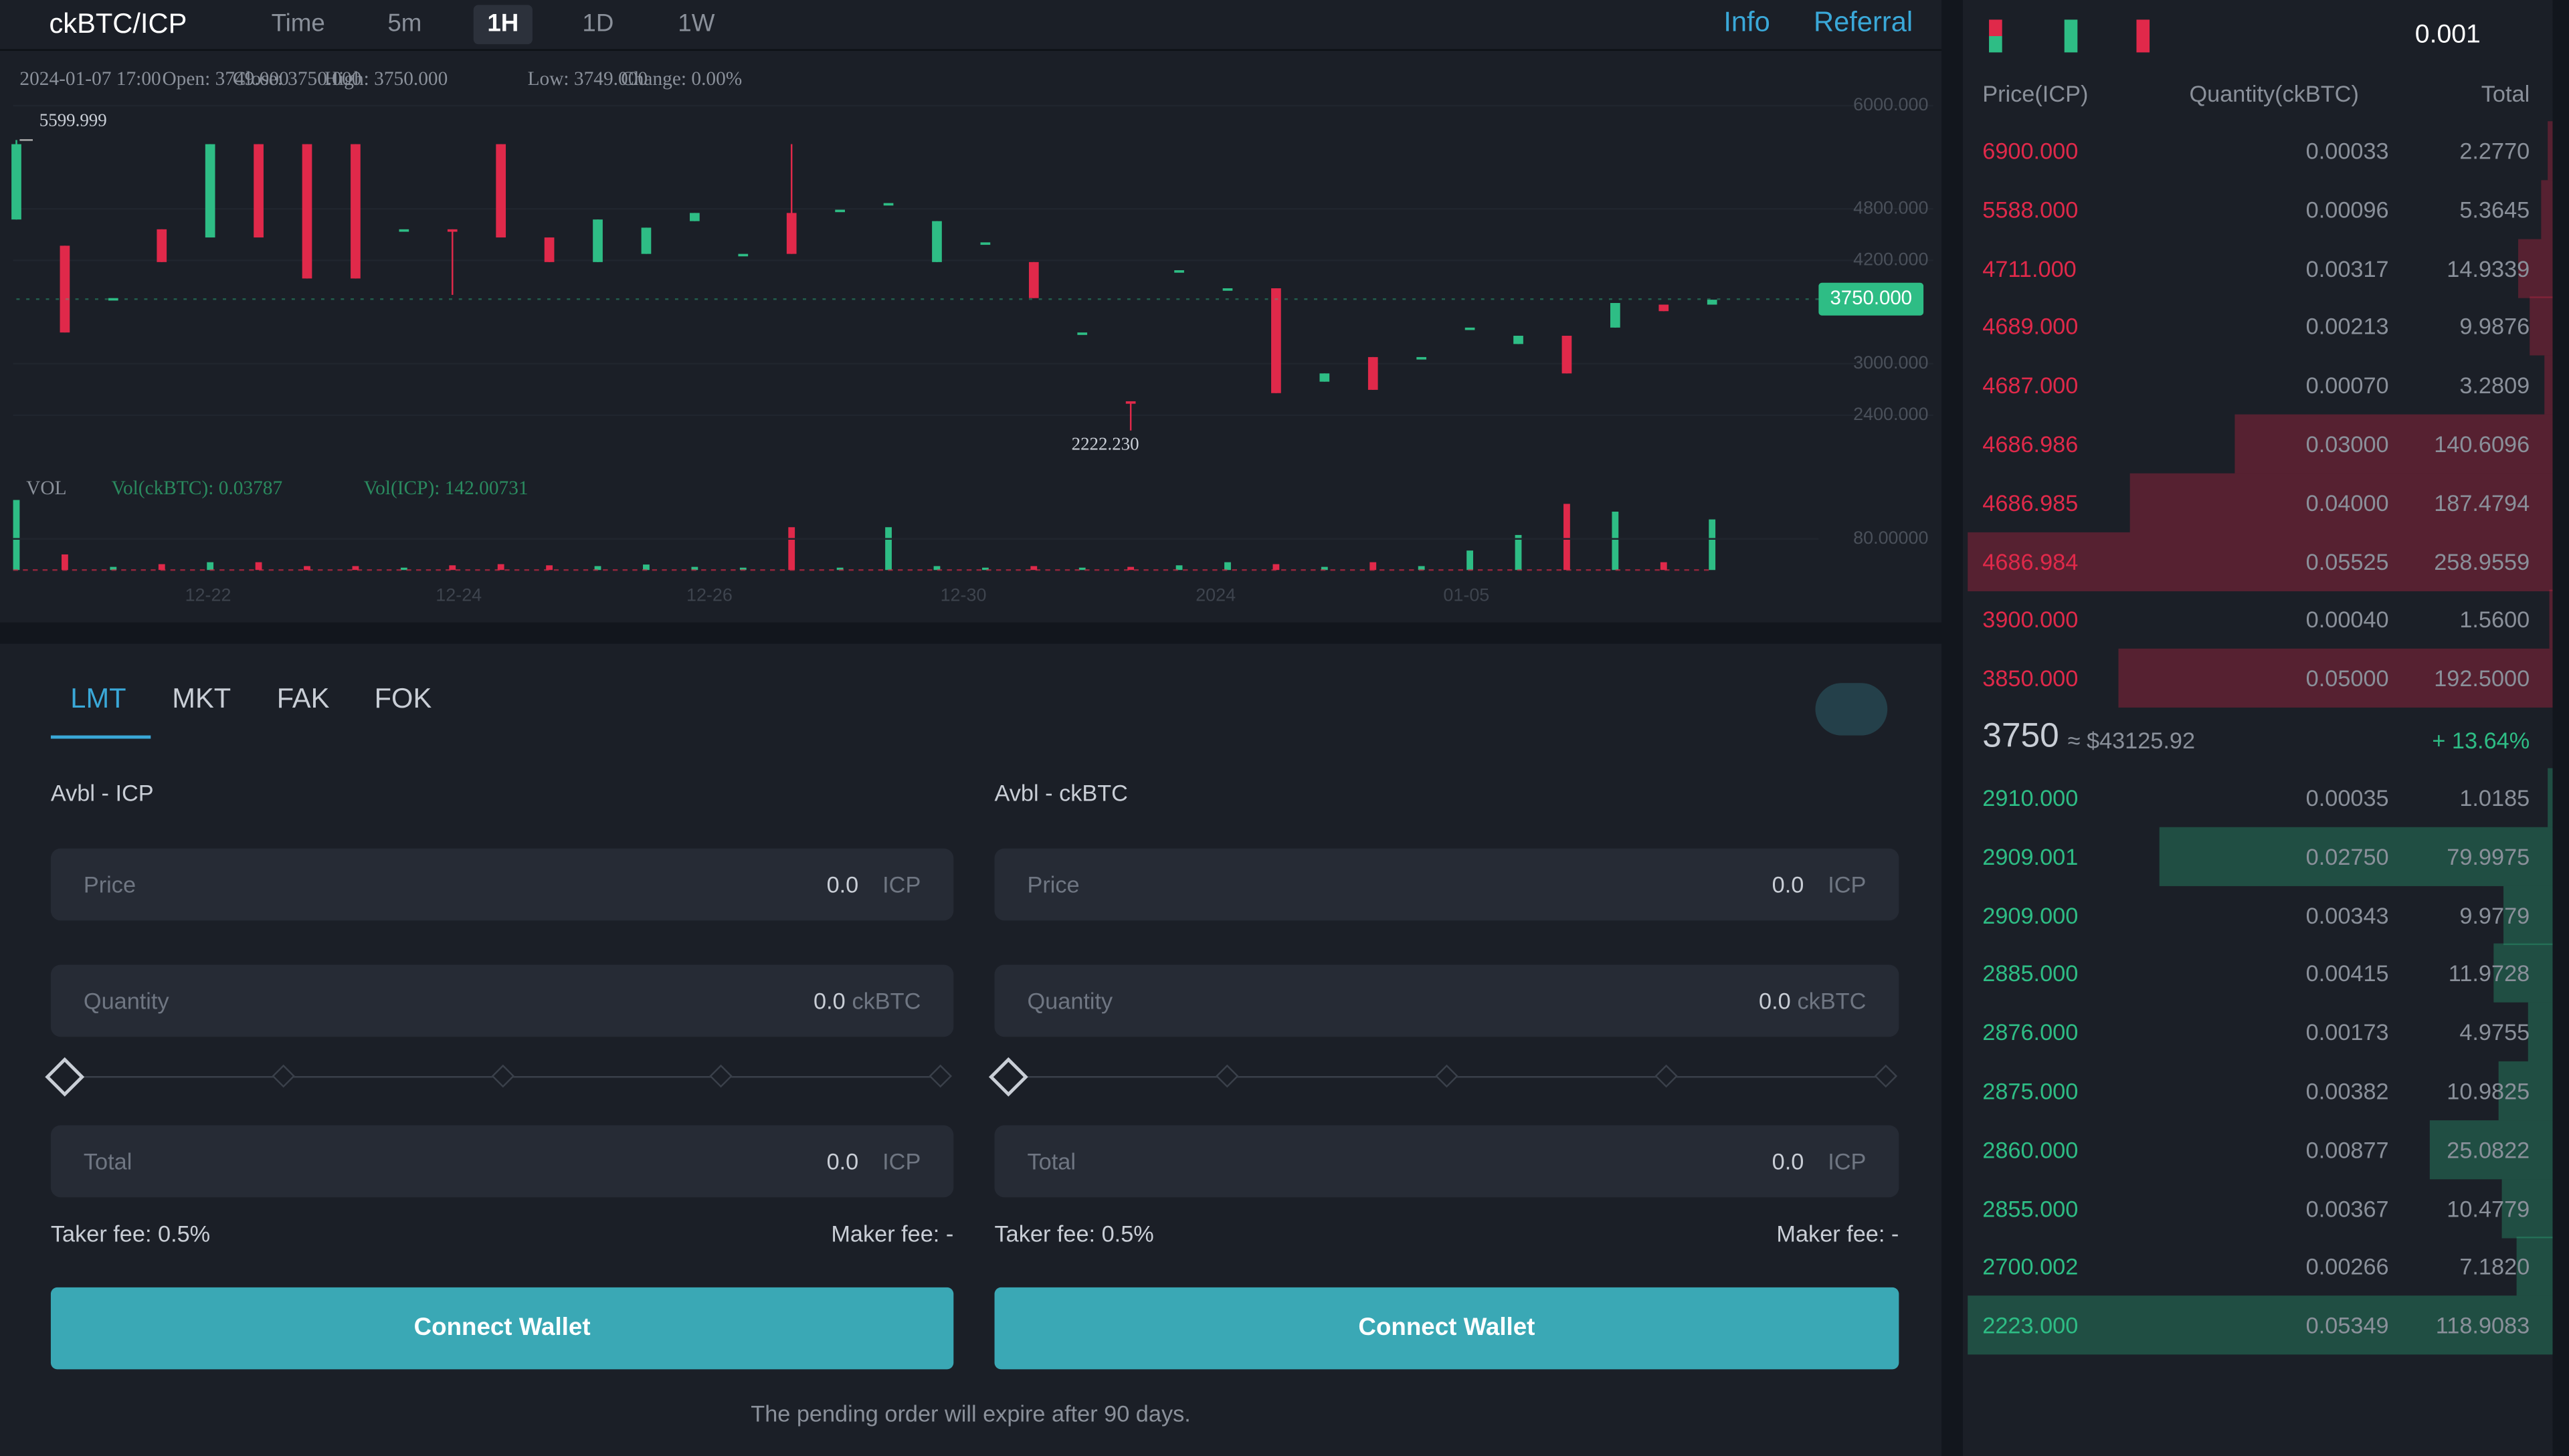  Describe the element at coordinates (404, 23) in the screenshot. I see `interval-tab: 5m` at that location.